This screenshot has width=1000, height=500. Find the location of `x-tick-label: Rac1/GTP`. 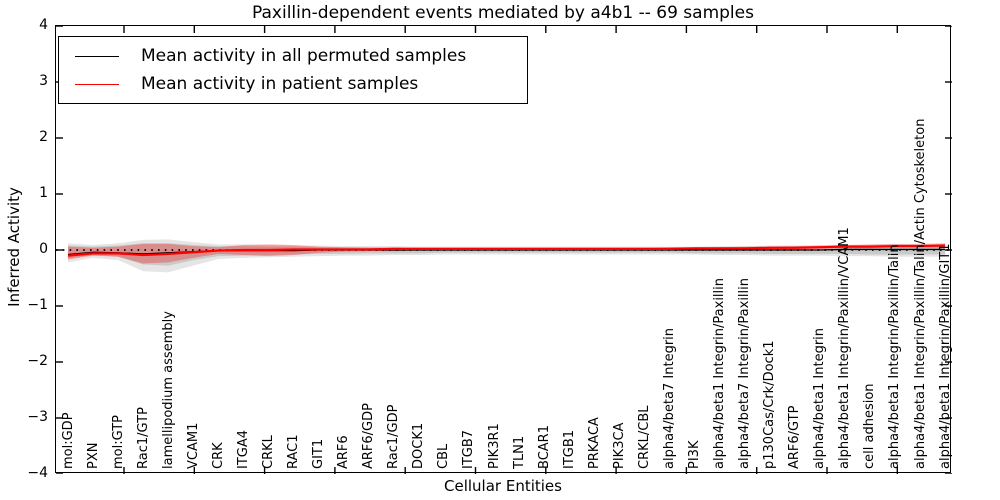

x-tick-label: Rac1/GTP is located at coordinates (143, 438).